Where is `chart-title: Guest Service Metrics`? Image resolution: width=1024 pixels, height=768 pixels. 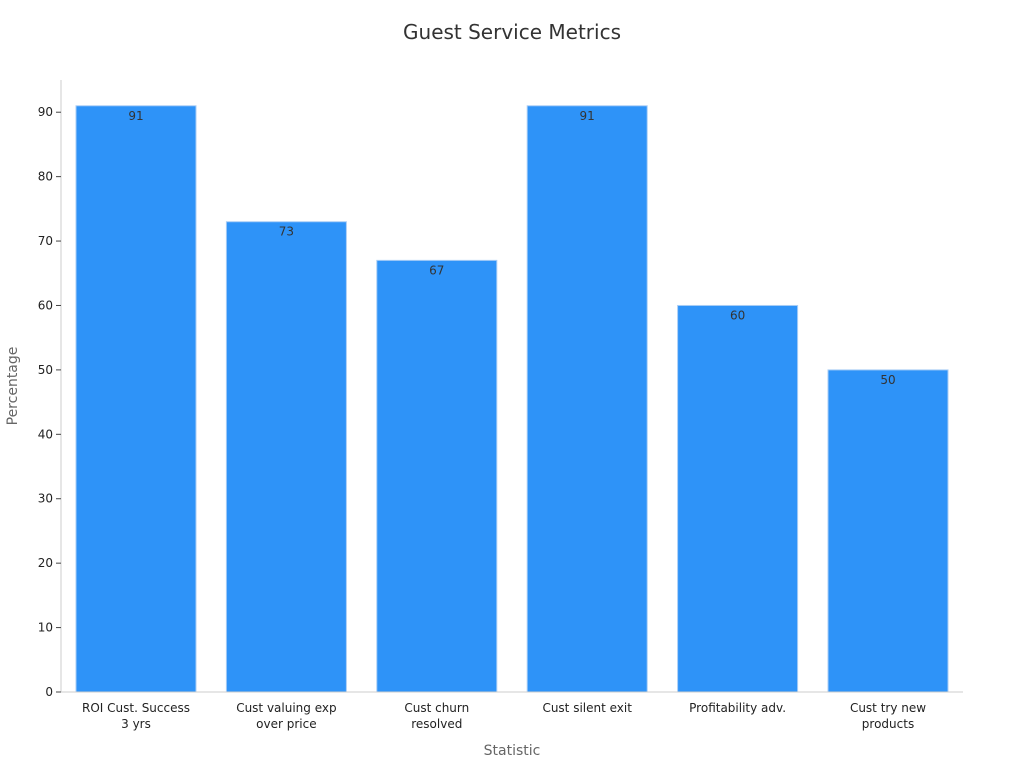
chart-title: Guest Service Metrics is located at coordinates (512, 32).